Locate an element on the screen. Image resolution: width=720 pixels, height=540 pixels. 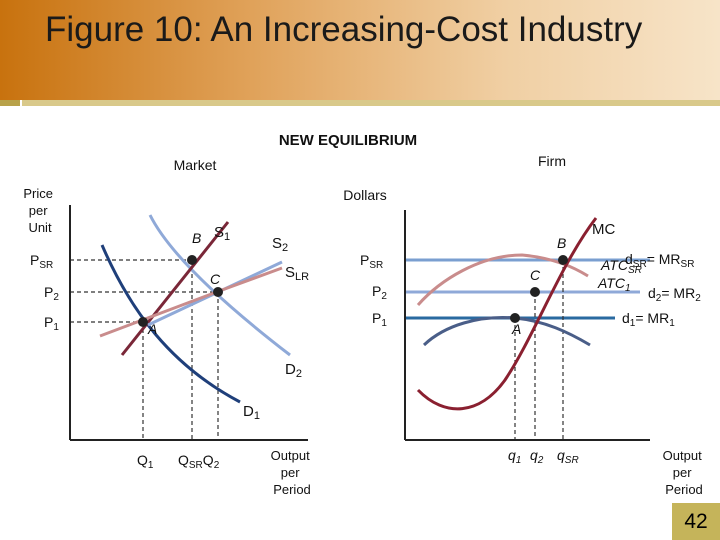
market-price-p1-label: P1 is located at coordinates (51, 323).